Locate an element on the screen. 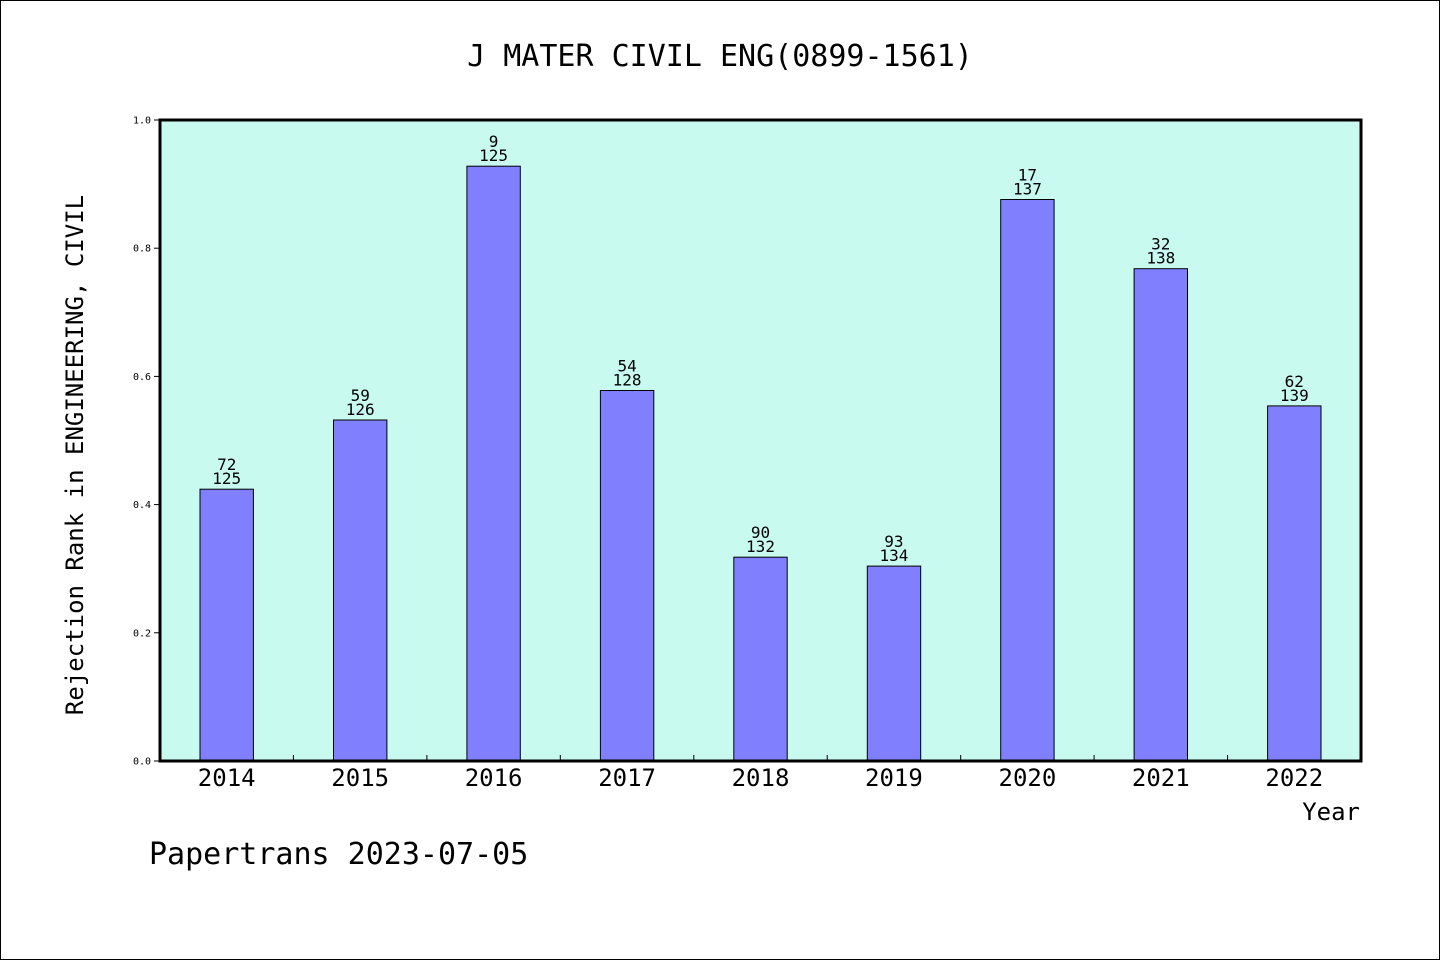  footer-text: Papertrans 2023-07-05 is located at coordinates (338, 854).